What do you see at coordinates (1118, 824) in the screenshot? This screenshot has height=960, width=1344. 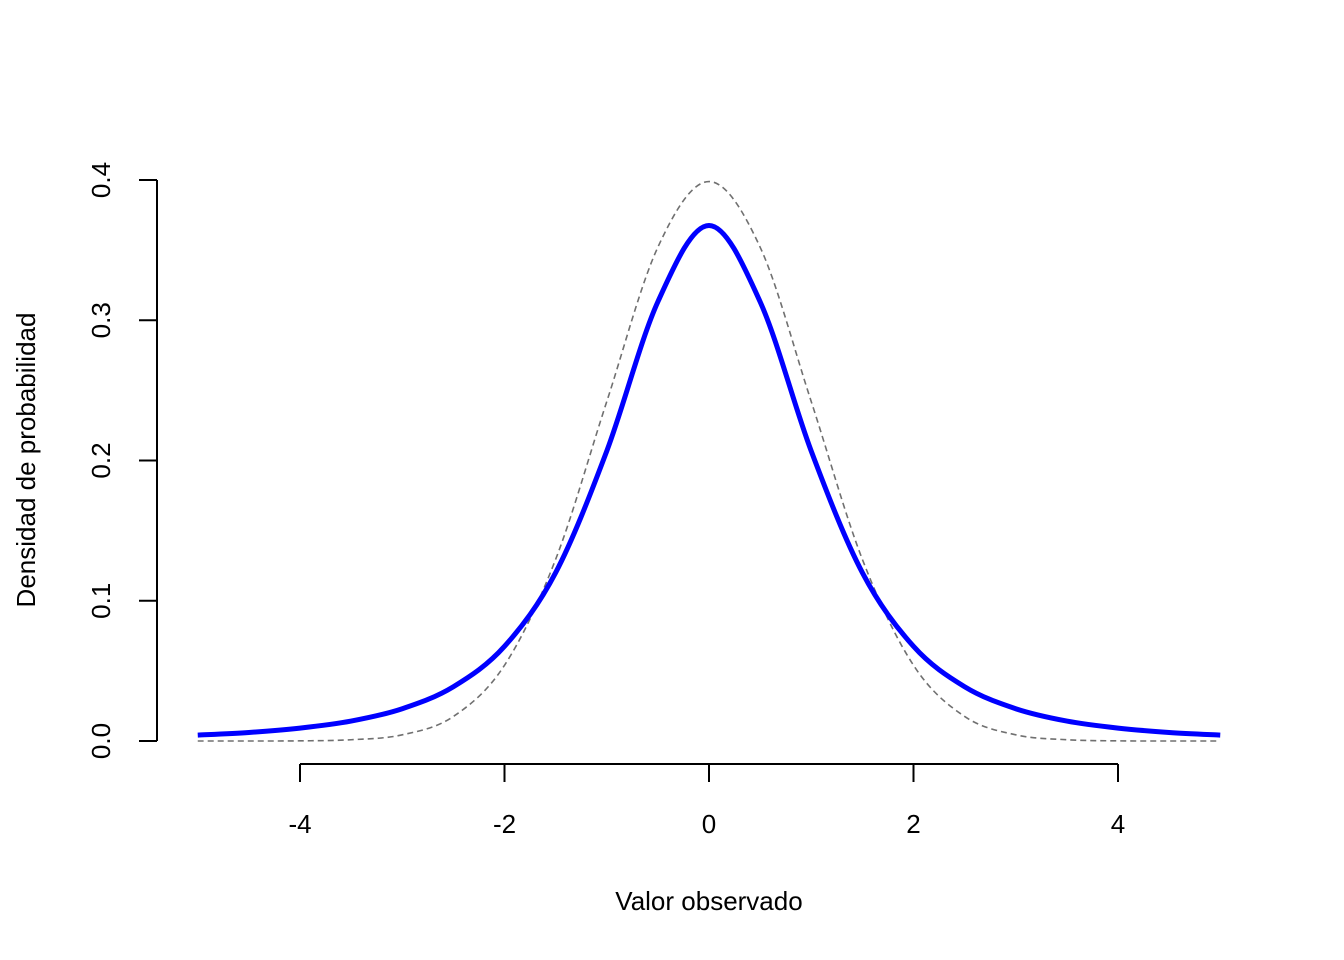 I see `x-tick-label: 4` at bounding box center [1118, 824].